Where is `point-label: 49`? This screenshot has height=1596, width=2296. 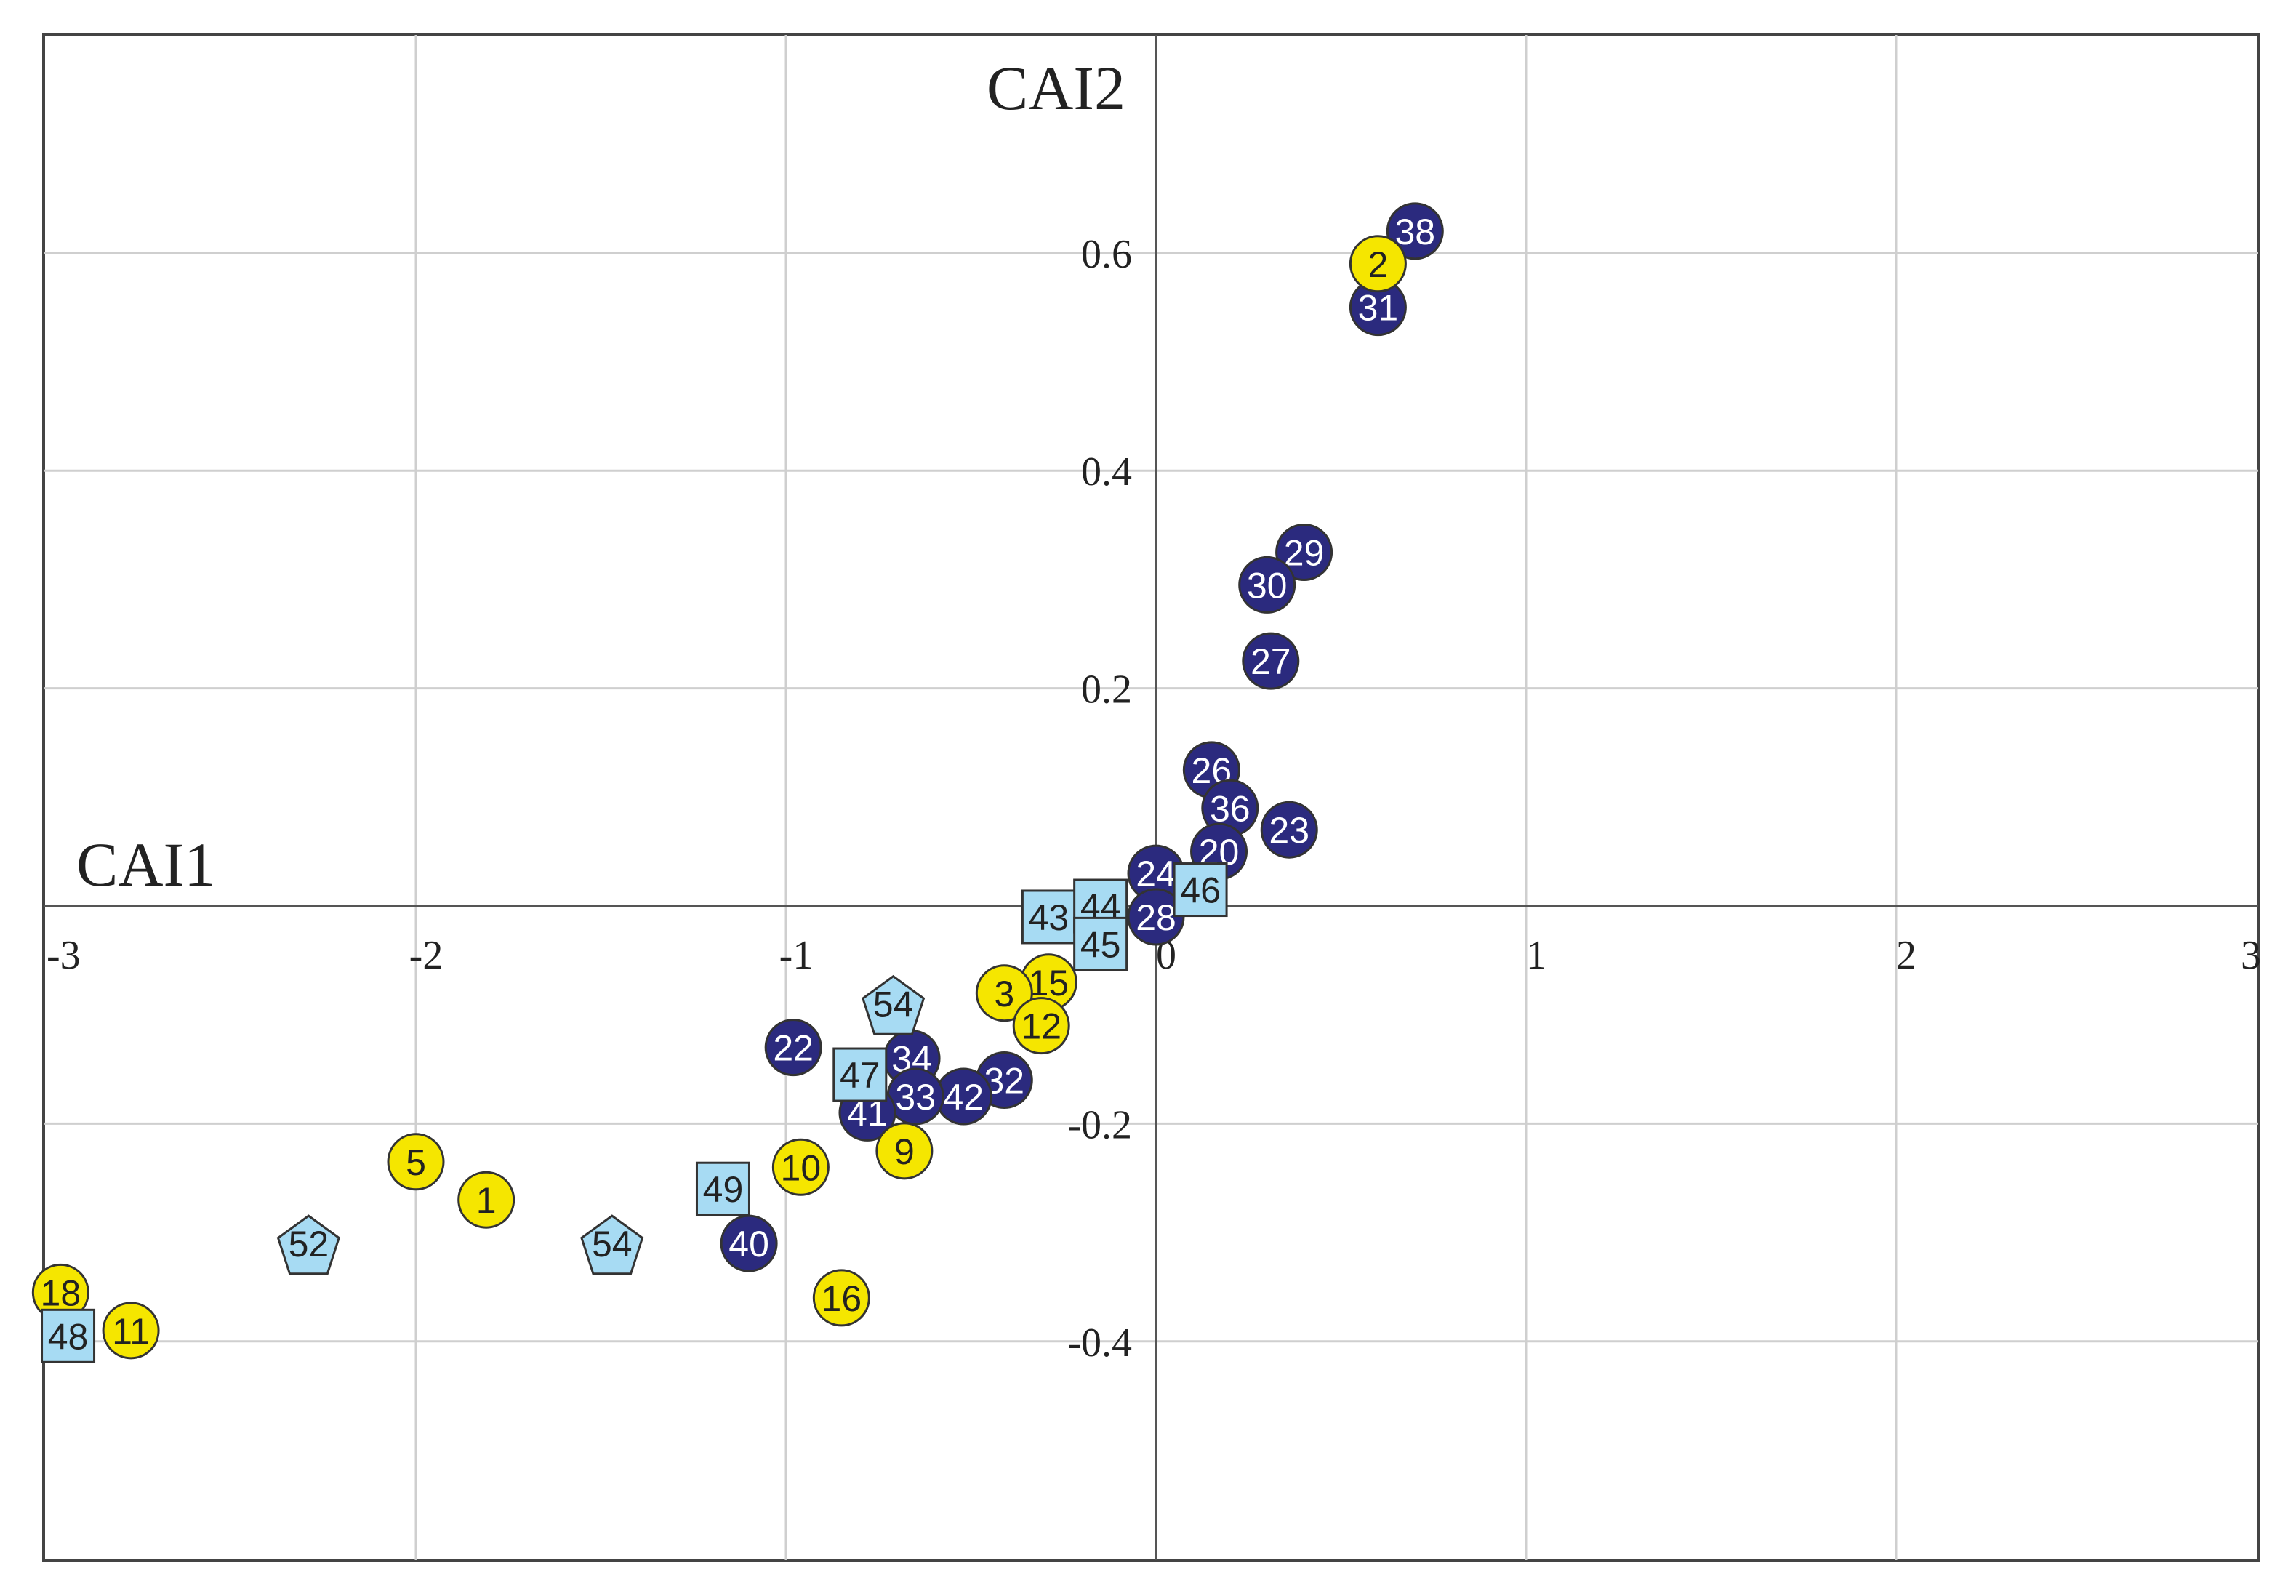
point-label: 49 is located at coordinates (724, 1189).